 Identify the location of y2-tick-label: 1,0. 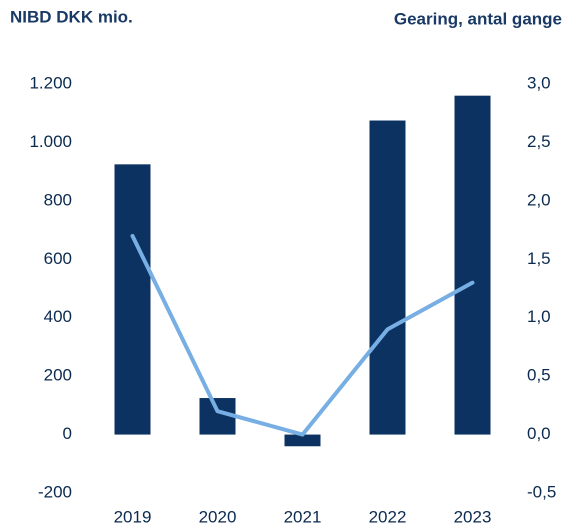
(539, 316).